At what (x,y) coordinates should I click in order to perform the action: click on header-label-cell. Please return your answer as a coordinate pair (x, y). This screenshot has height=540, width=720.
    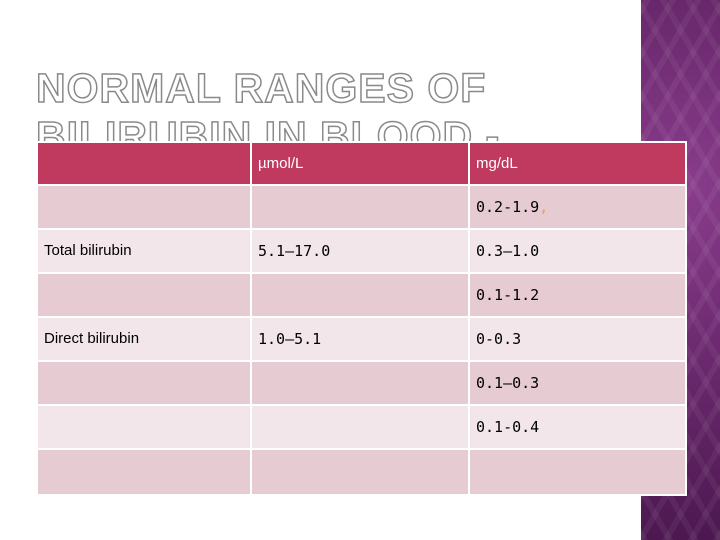
    Looking at the image, I should click on (144, 163).